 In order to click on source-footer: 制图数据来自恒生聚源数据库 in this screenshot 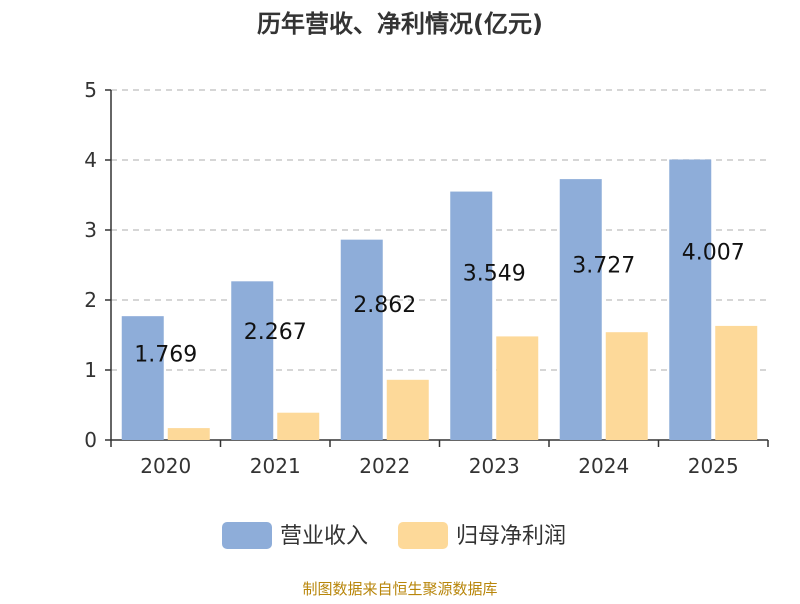, I will do `click(400, 589)`.